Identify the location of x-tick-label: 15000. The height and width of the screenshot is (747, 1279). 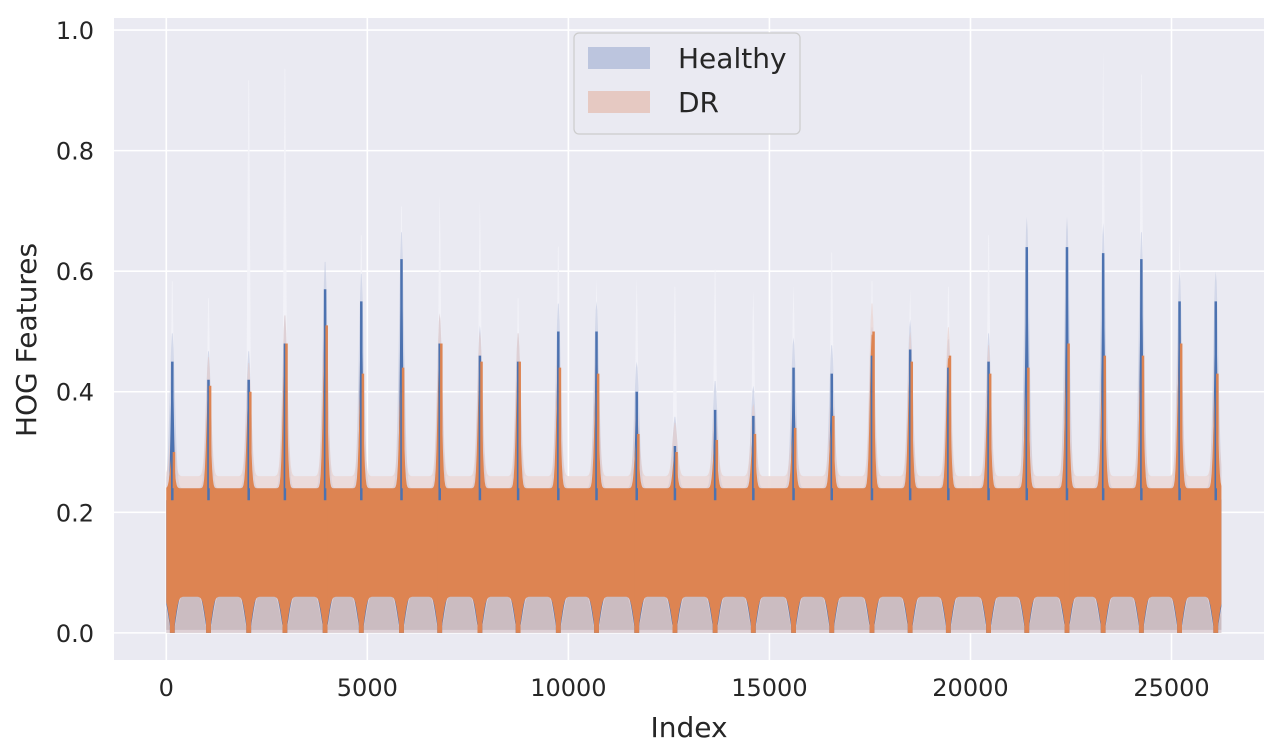
(769, 688).